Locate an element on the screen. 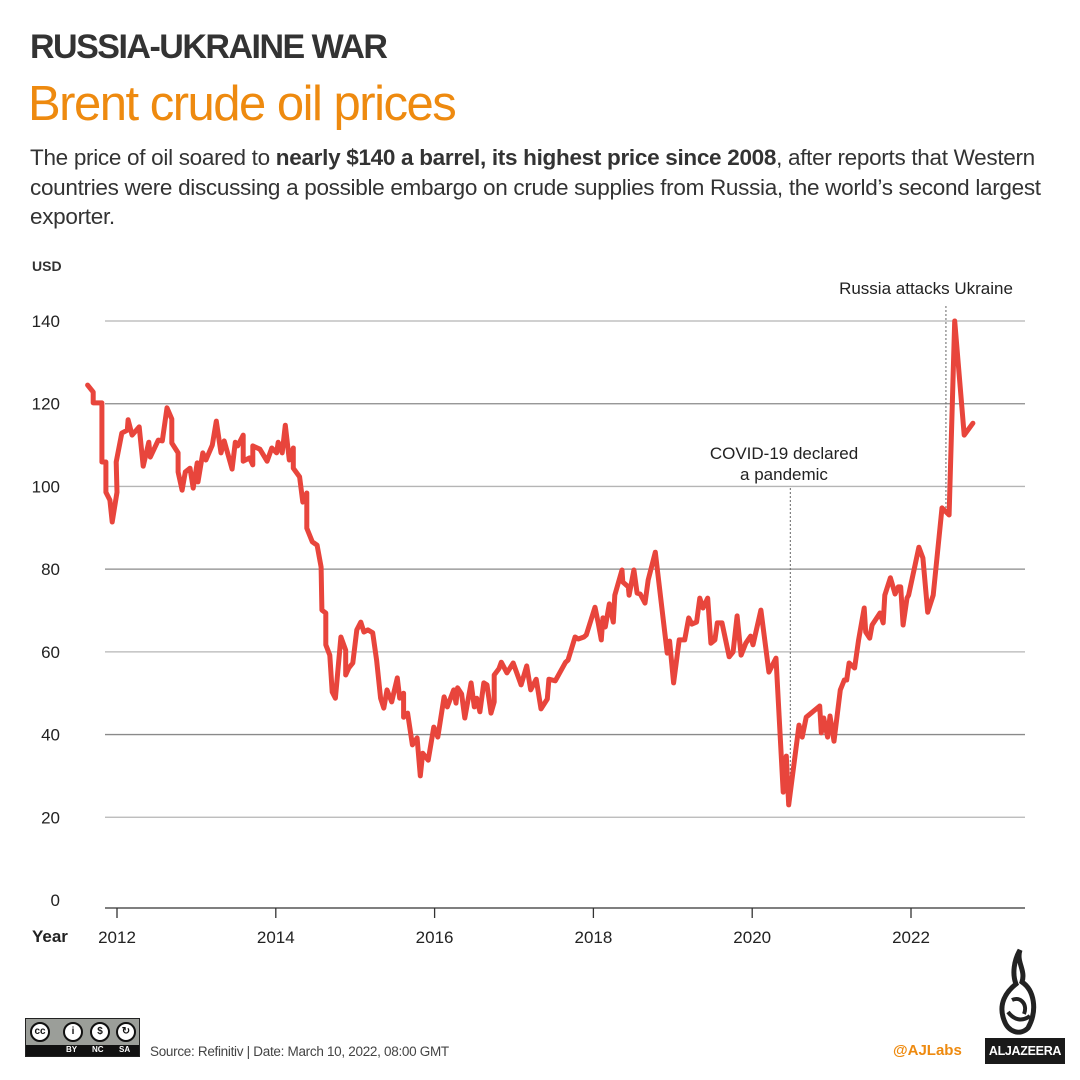  y-tick-label: 60 is located at coordinates (50, 652).